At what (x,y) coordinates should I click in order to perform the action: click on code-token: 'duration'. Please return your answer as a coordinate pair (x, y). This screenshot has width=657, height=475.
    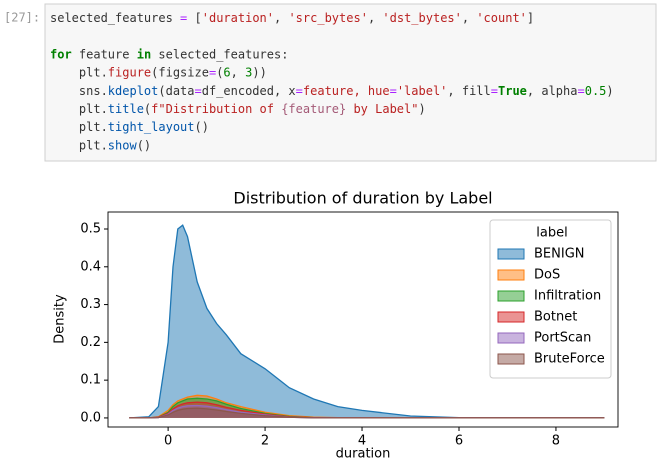
    Looking at the image, I should click on (238, 18).